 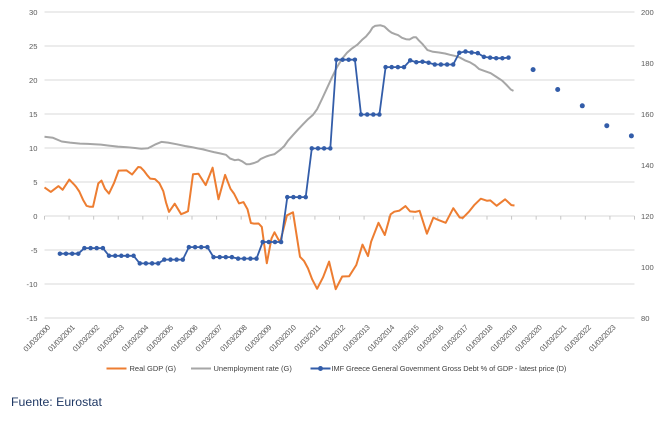 I want to click on svg-text: 160, so click(x=647, y=114).